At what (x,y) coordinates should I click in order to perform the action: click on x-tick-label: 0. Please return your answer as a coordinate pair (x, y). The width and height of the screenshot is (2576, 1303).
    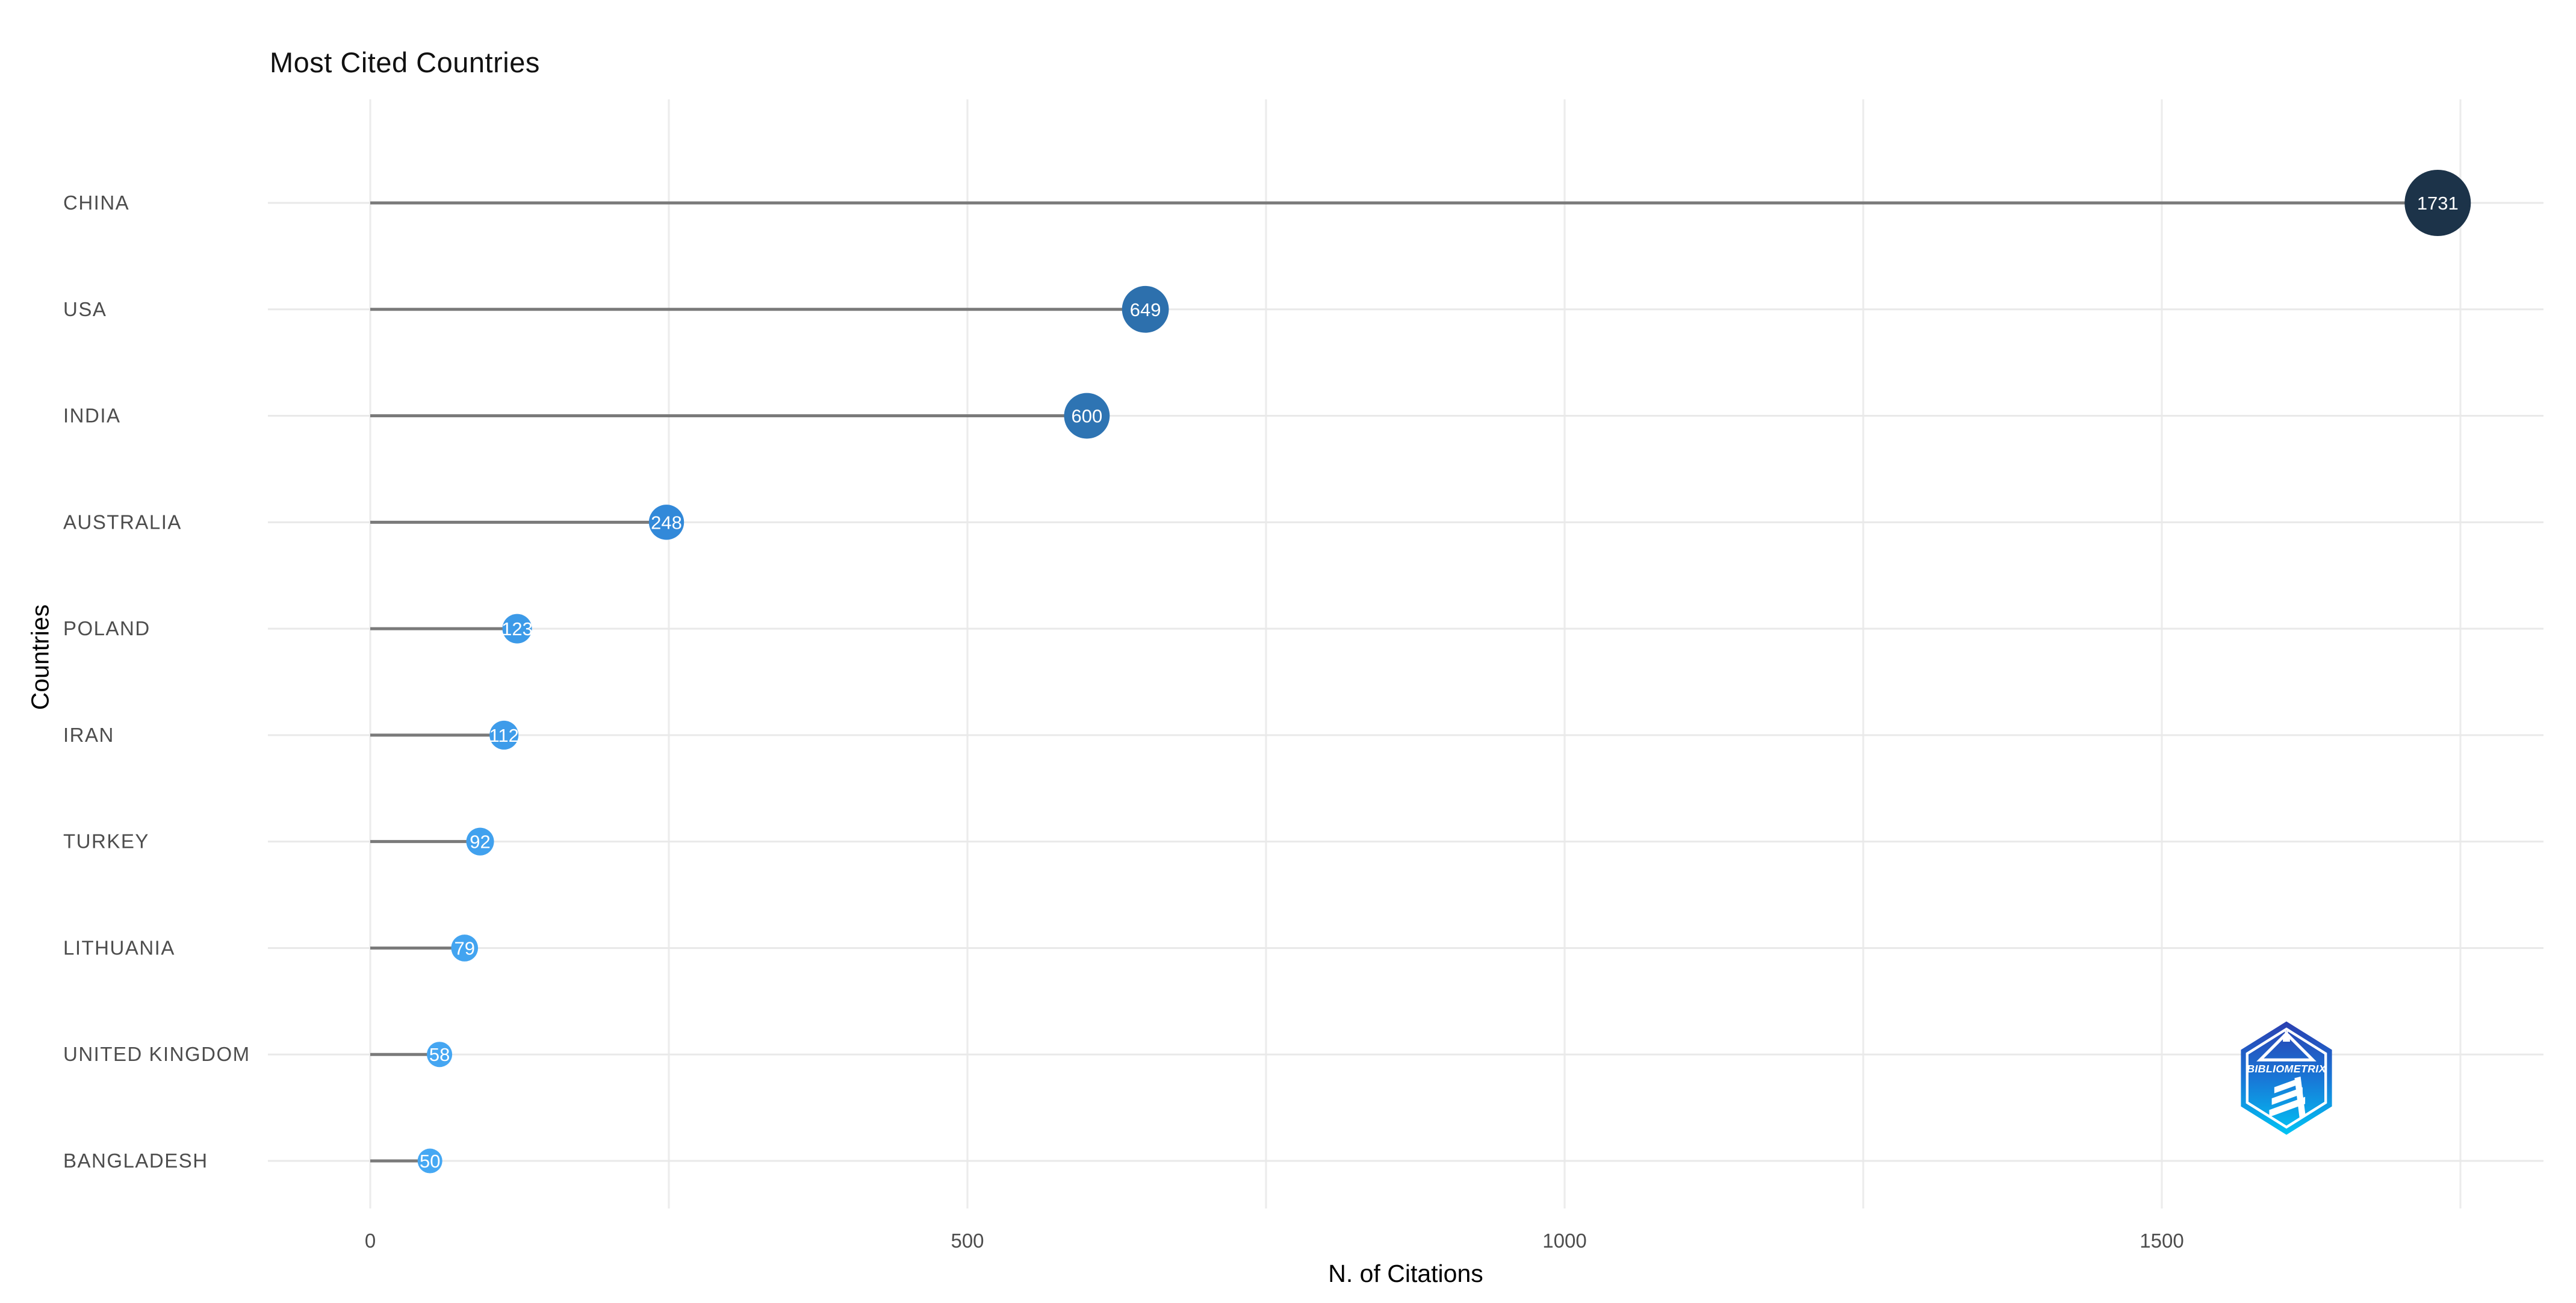
    Looking at the image, I should click on (370, 1241).